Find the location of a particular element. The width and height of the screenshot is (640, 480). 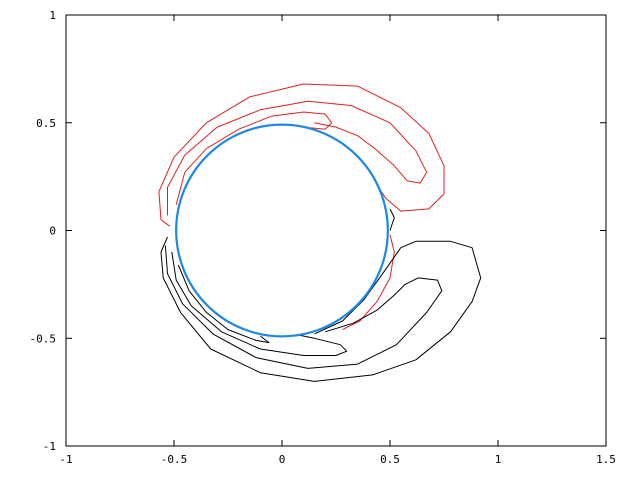

x-tick-label: 0 is located at coordinates (282, 459).